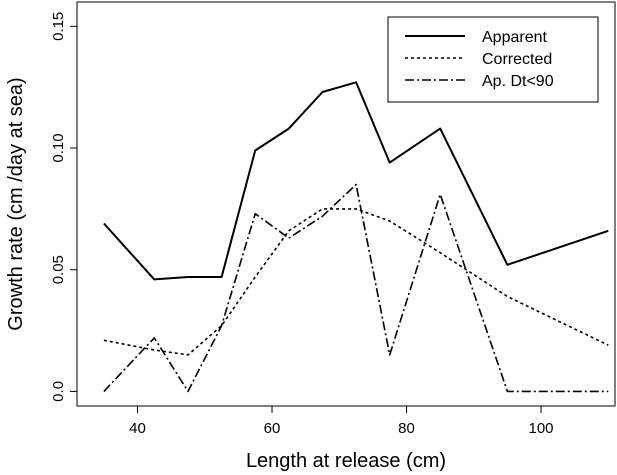 The height and width of the screenshot is (475, 617). I want to click on x-tick-label: 100, so click(541, 428).